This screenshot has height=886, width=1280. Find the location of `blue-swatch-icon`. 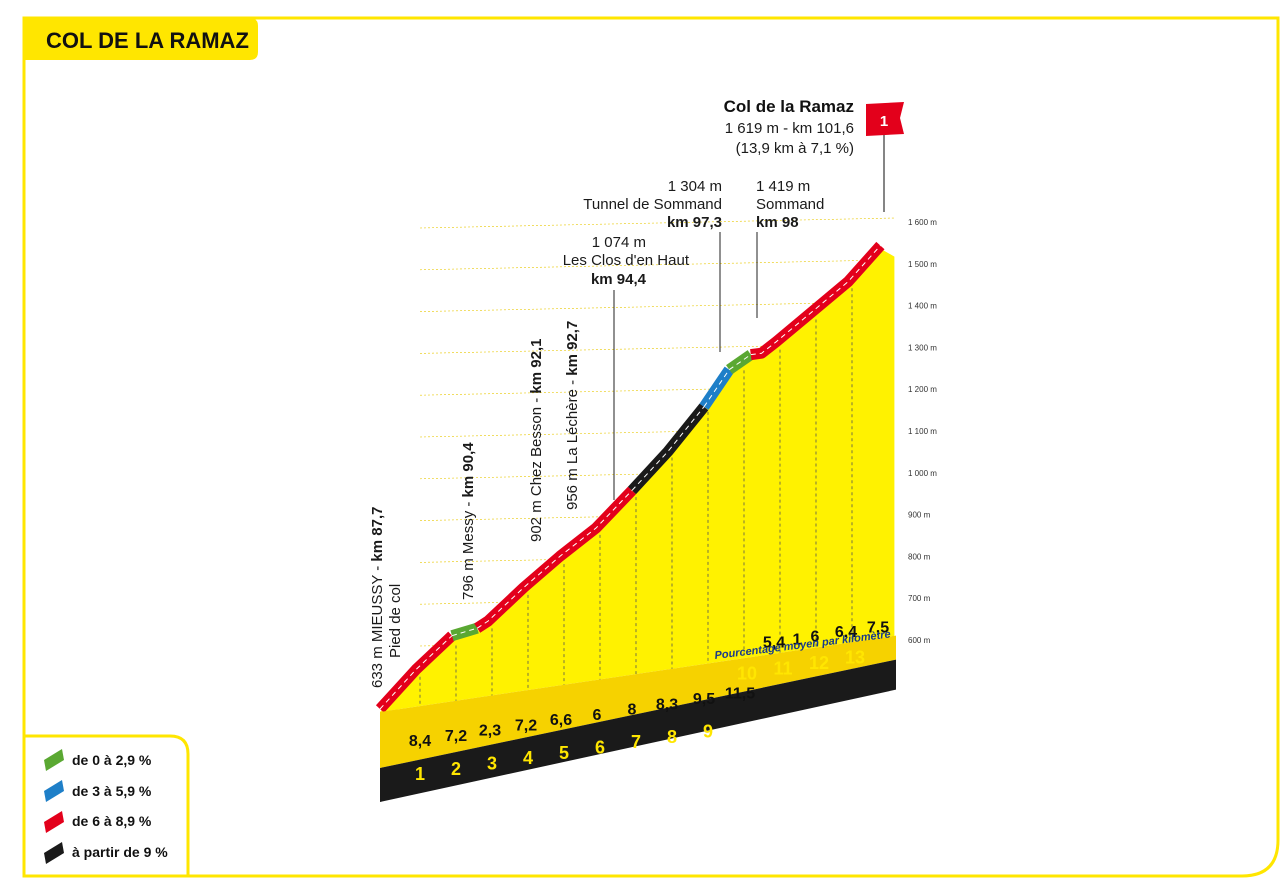

blue-swatch-icon is located at coordinates (54, 791).